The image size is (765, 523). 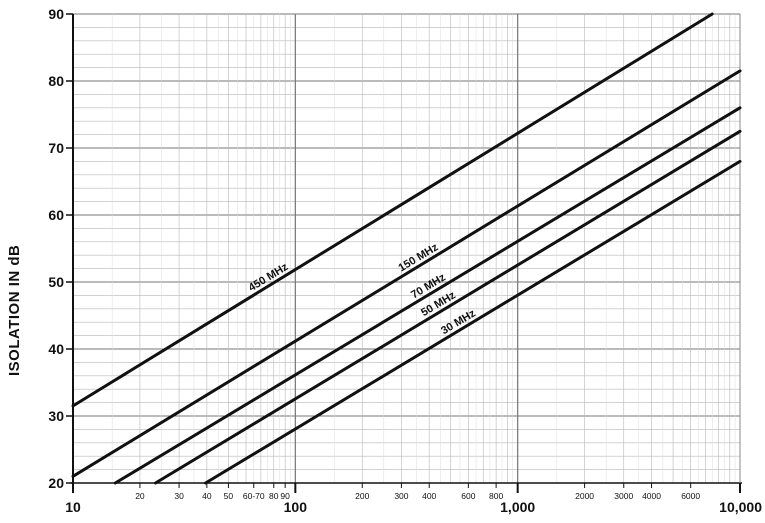 I want to click on x-minor-tick-label: 30, so click(x=179, y=496).